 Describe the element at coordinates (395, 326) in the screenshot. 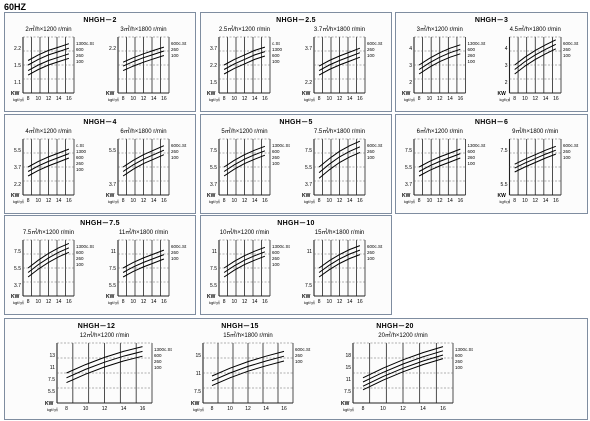

I see `panel-title: NHGH－20` at that location.